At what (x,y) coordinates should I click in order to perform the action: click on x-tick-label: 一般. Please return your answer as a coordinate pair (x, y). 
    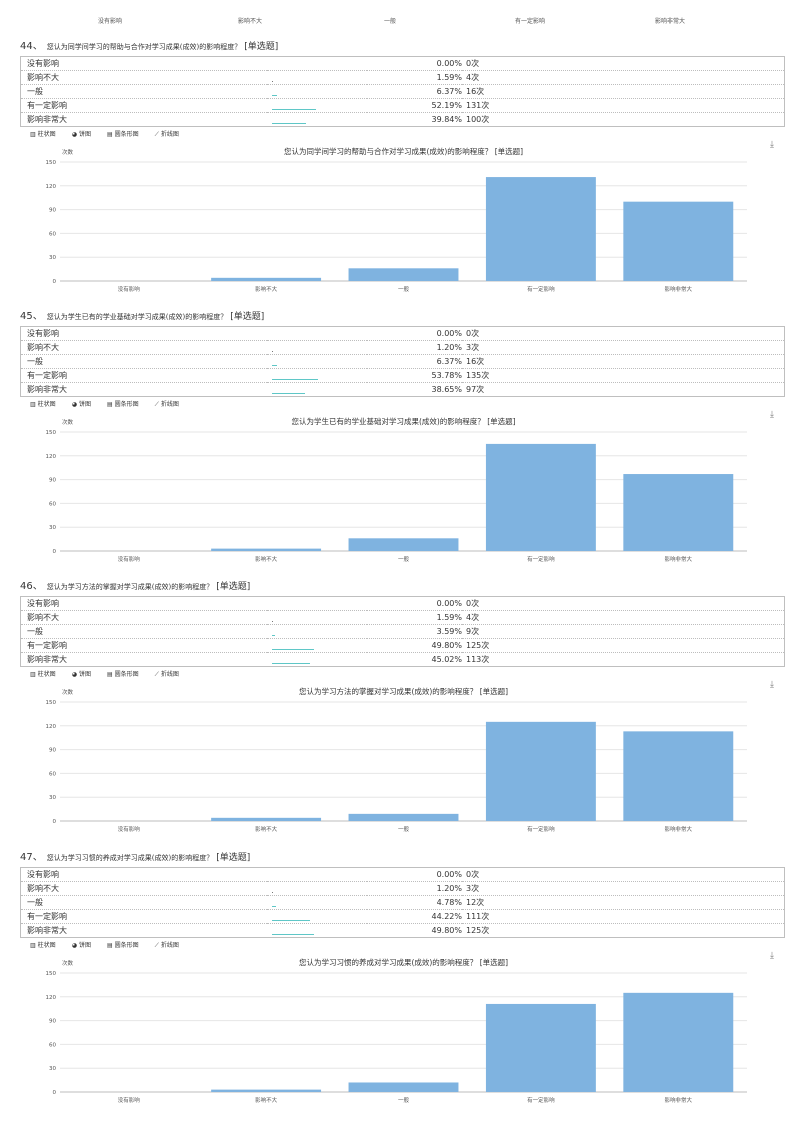
    Looking at the image, I should click on (404, 289).